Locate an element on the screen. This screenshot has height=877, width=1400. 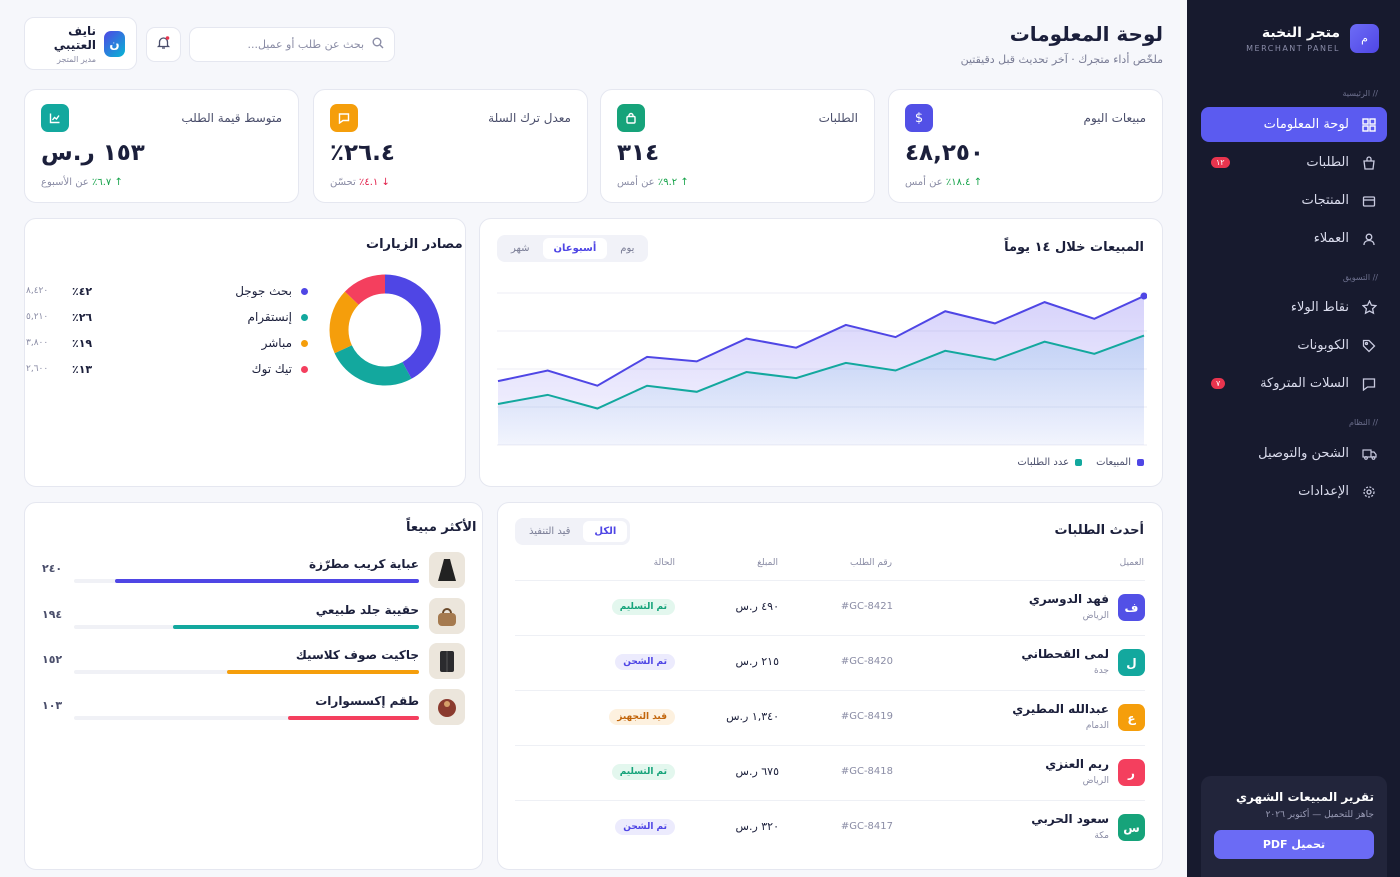
product-sales: ١٩٤ is located at coordinates (52, 614).